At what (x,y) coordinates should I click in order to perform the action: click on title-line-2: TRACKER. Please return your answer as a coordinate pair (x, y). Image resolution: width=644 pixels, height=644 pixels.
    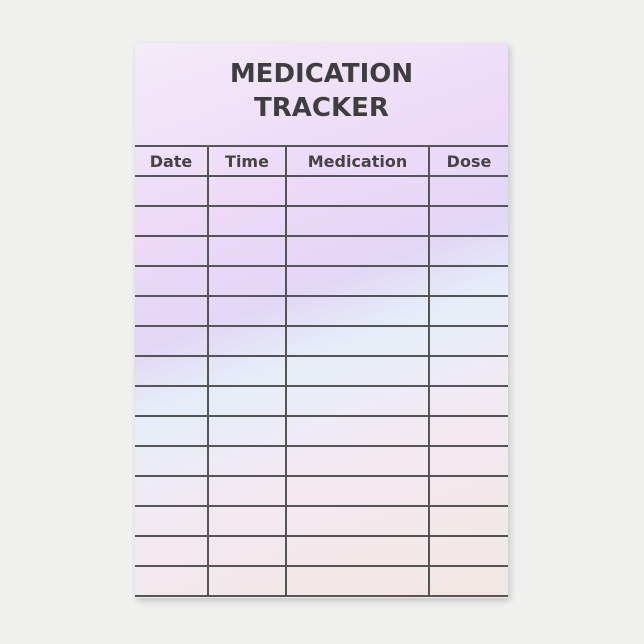
    Looking at the image, I should click on (321, 108).